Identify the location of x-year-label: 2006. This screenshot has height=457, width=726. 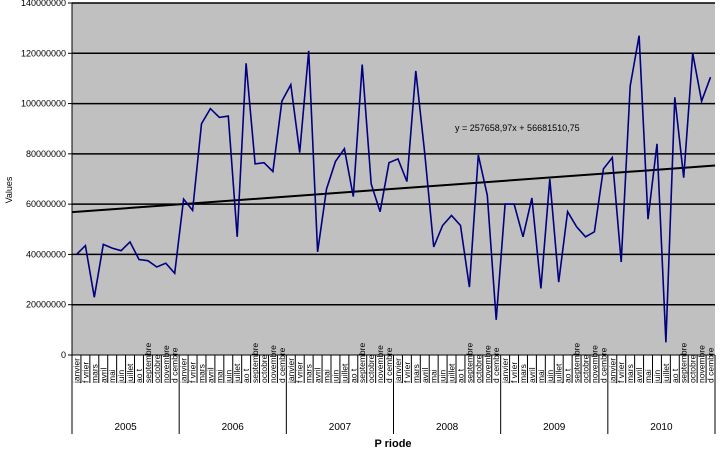
(233, 427).